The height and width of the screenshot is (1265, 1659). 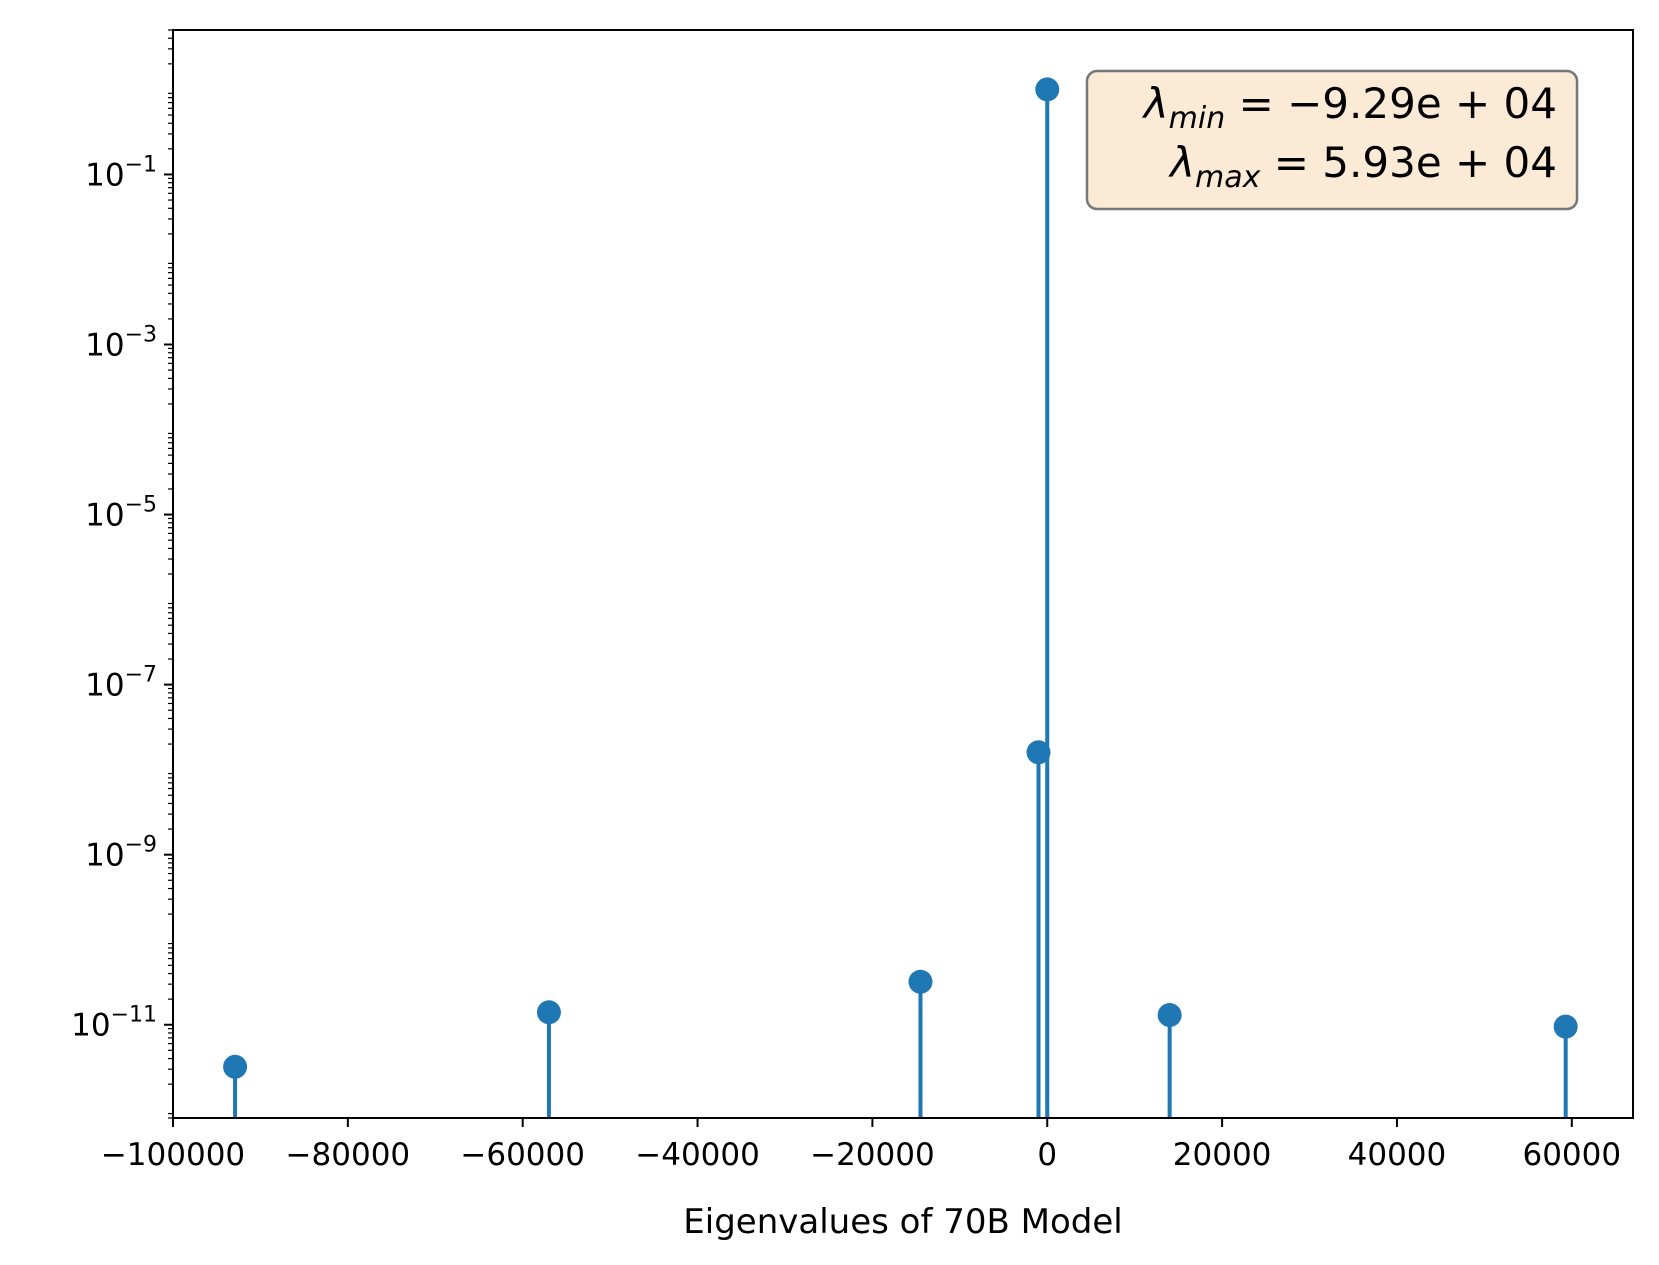 What do you see at coordinates (697, 1155) in the screenshot?
I see `x-tick-label-3: −40000` at bounding box center [697, 1155].